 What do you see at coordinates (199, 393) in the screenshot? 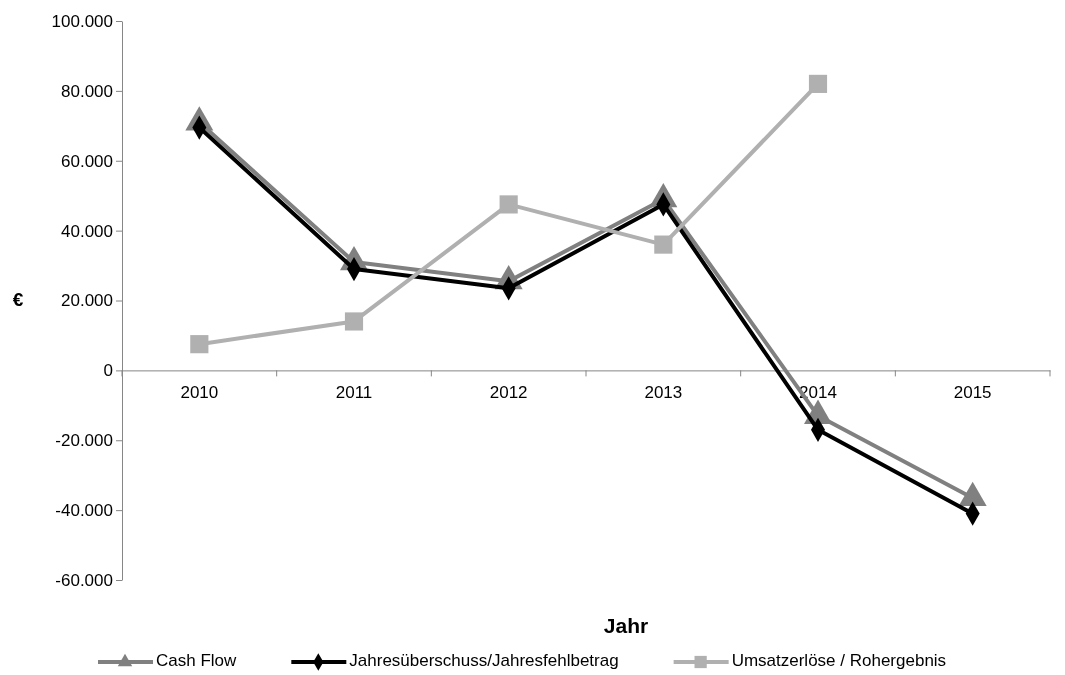
I see `x-tick-label: 2010` at bounding box center [199, 393].